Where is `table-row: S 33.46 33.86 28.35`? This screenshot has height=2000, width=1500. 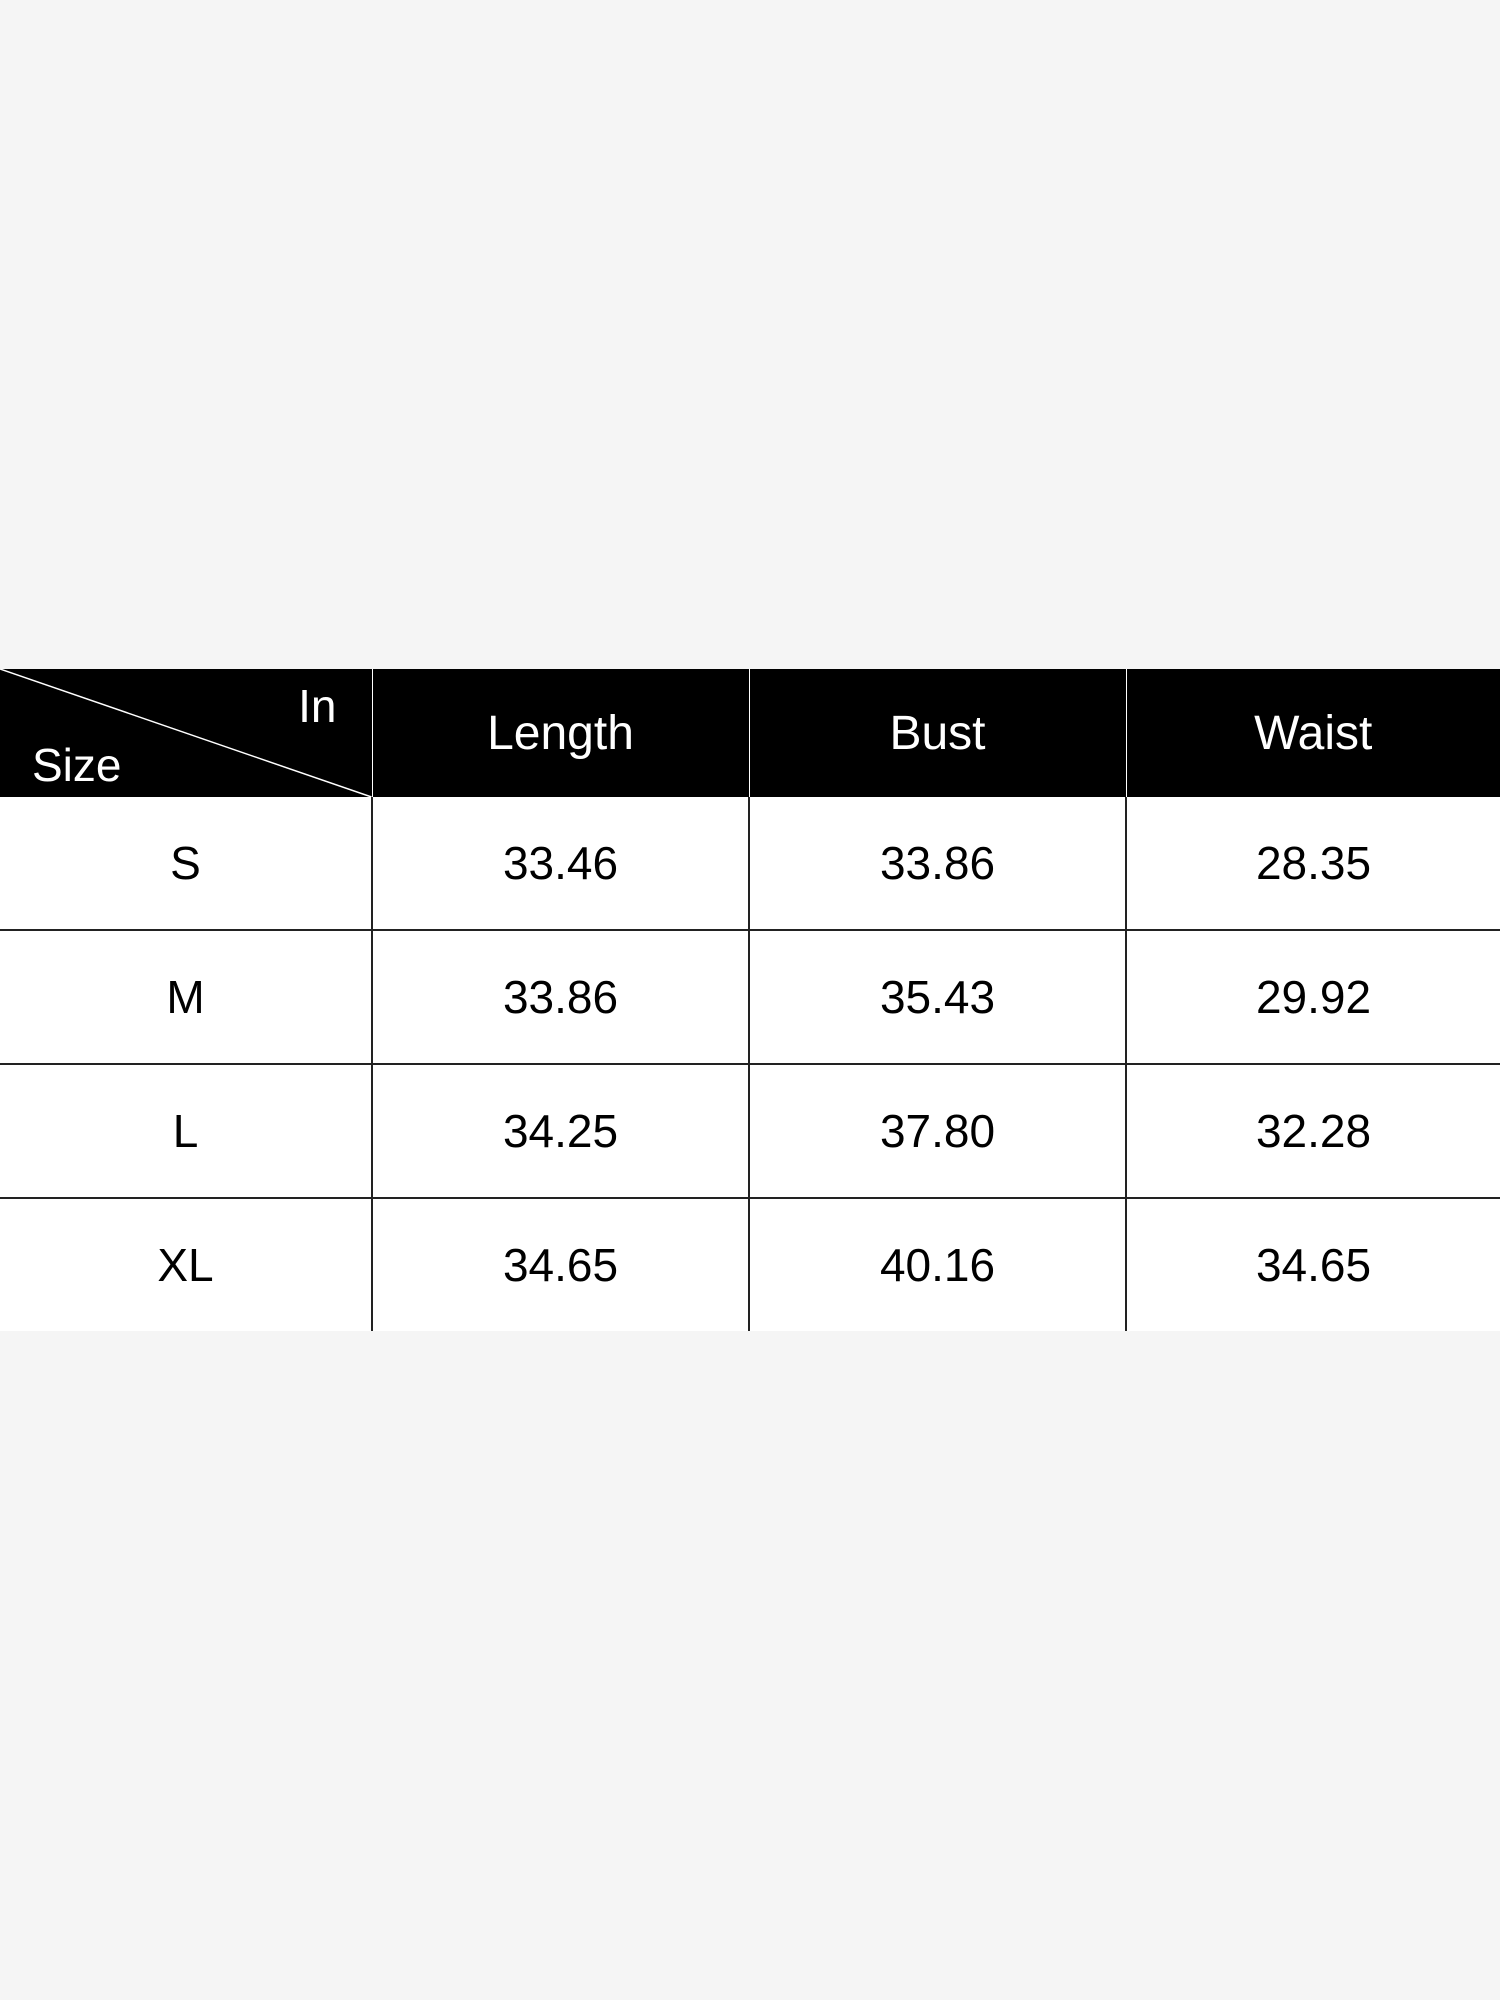
table-row: S 33.46 33.86 28.35 is located at coordinates (750, 863).